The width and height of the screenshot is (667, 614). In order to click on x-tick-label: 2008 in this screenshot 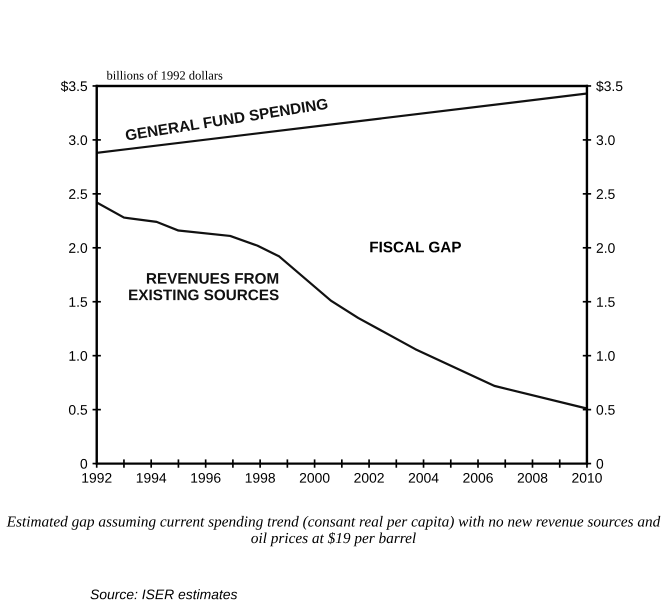, I will do `click(533, 477)`.